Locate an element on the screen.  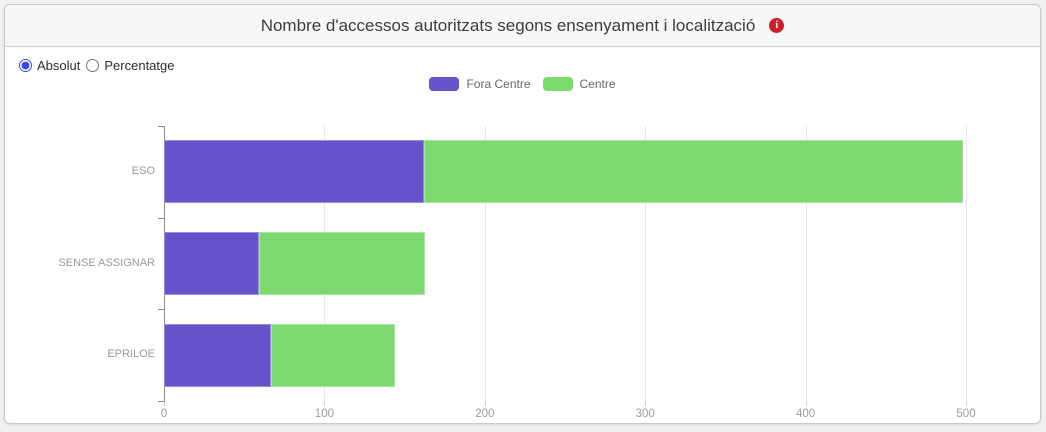
y-axis-category-label: SENSE ASSIGNAR is located at coordinates (106, 262).